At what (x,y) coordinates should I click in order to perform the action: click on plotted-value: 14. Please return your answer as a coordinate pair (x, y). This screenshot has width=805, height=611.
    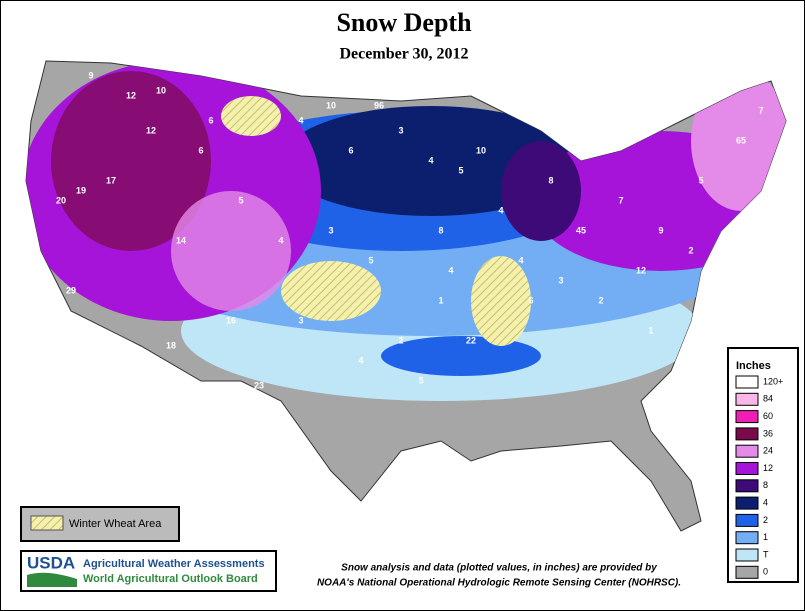
    Looking at the image, I should click on (181, 240).